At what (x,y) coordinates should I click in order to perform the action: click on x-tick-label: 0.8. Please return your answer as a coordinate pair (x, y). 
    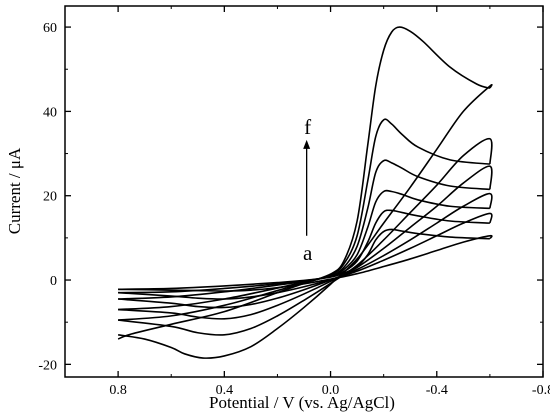
    Looking at the image, I should click on (118, 390).